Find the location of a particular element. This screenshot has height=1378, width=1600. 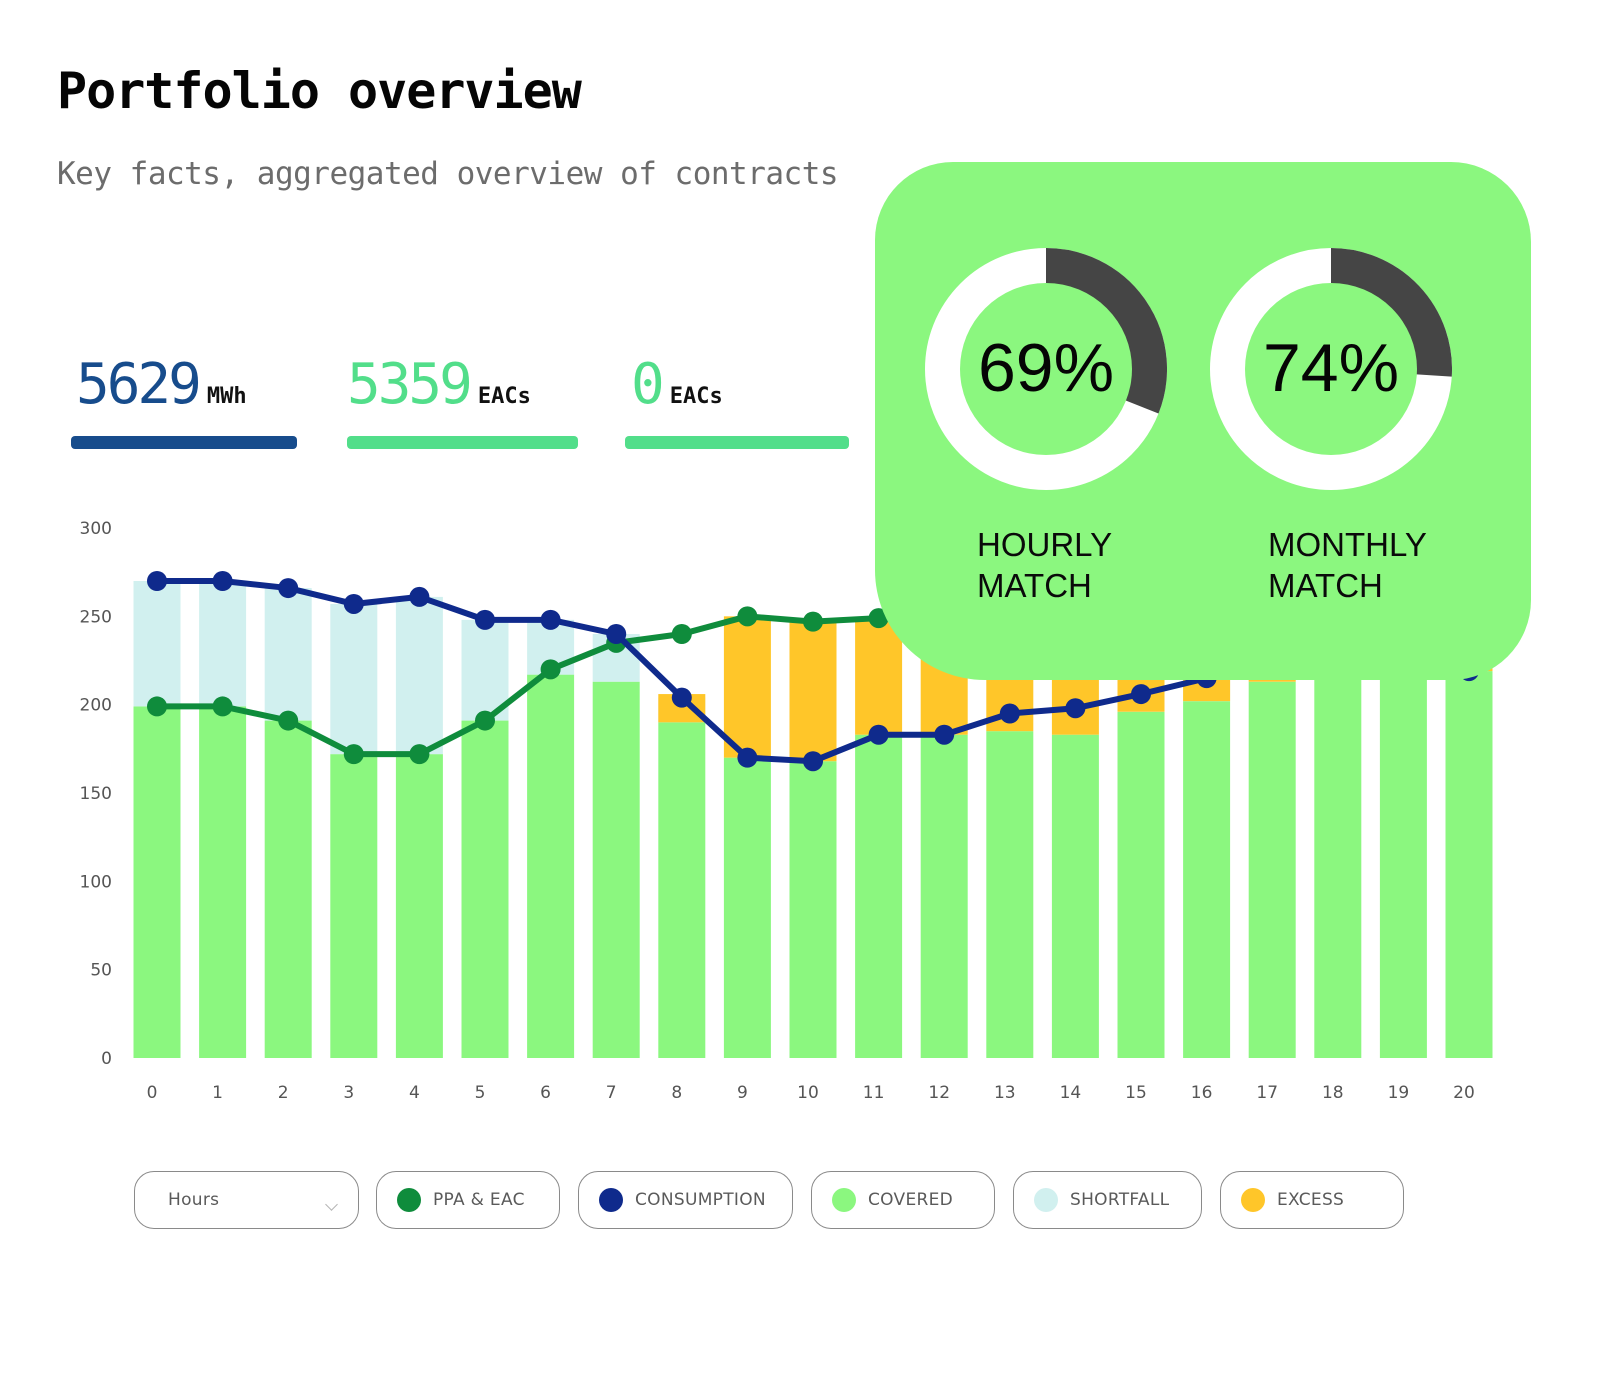

monthly-ring-center is located at coordinates (1331, 369).